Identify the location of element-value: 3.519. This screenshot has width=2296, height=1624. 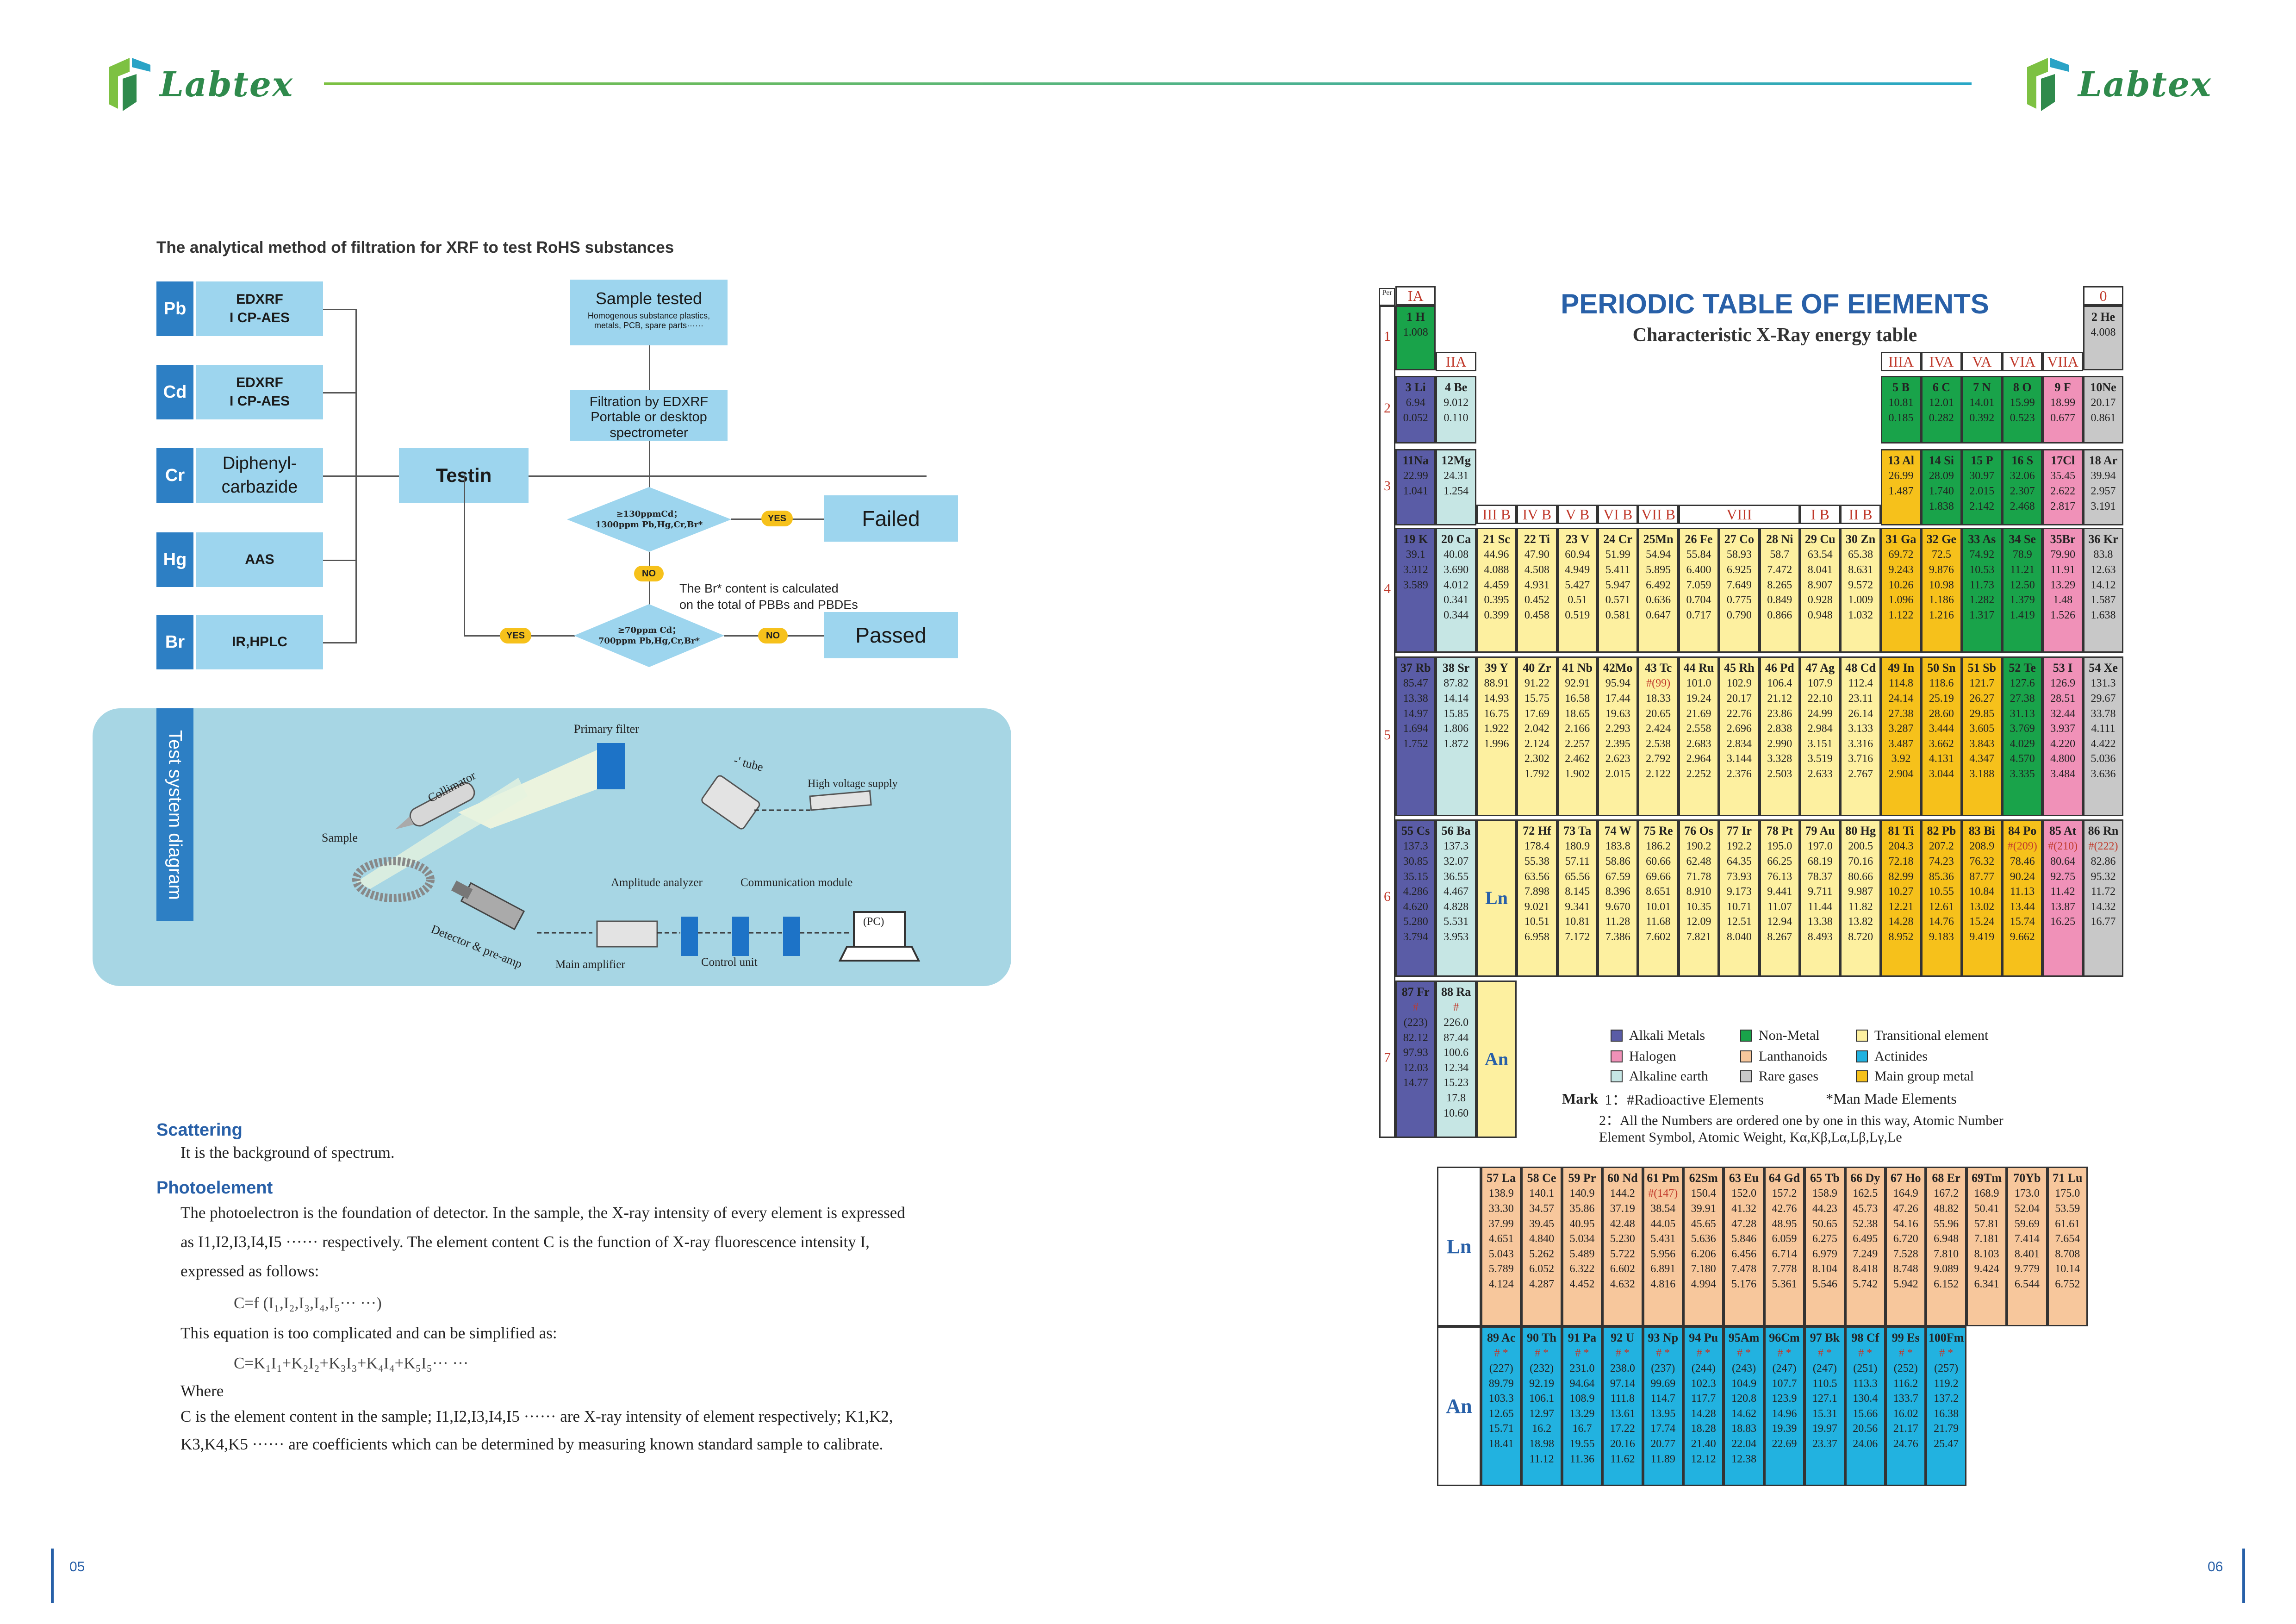
(1820, 759).